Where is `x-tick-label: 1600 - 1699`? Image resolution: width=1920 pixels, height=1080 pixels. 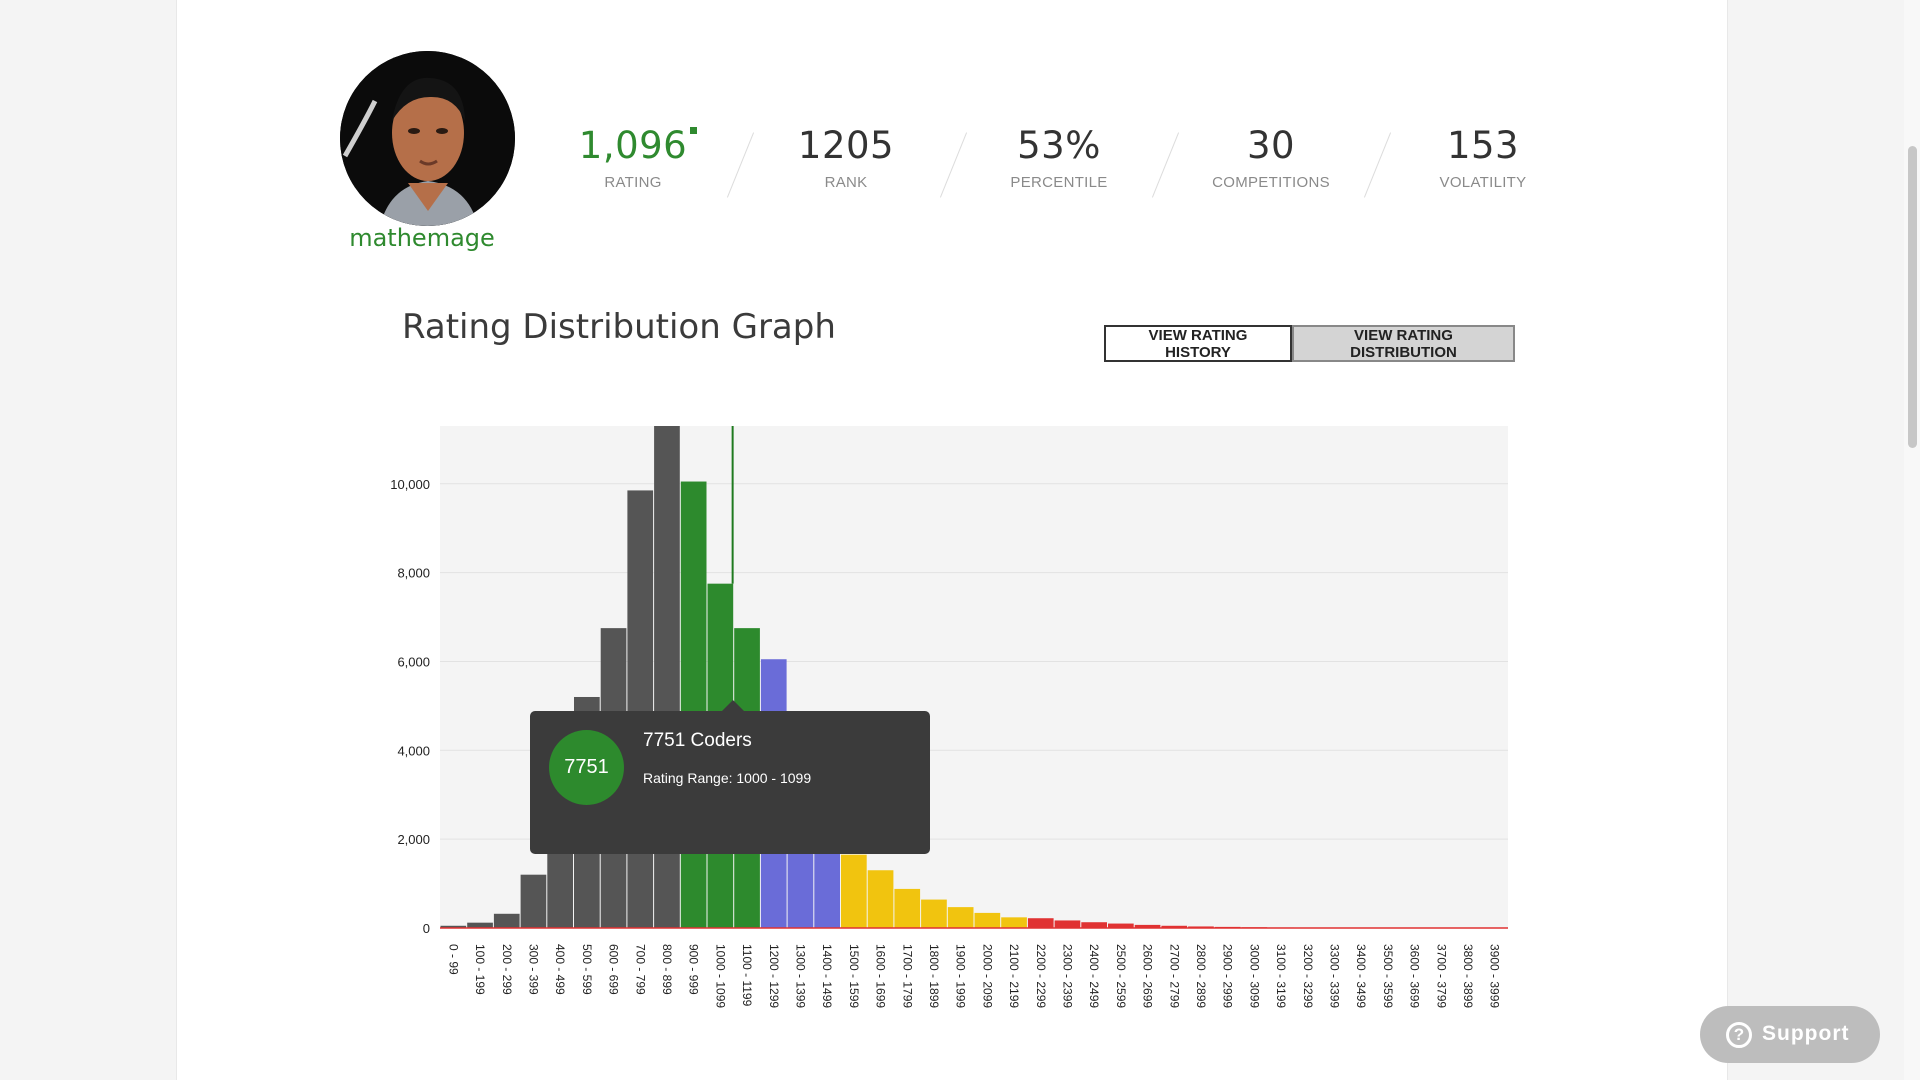
x-tick-label: 1600 - 1699 is located at coordinates (881, 976).